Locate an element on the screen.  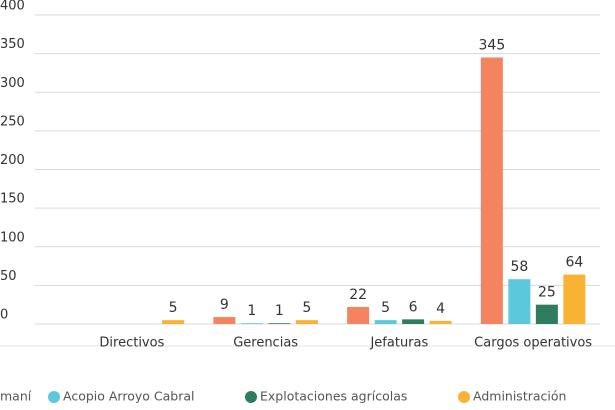
value-label: 4 is located at coordinates (440, 309).